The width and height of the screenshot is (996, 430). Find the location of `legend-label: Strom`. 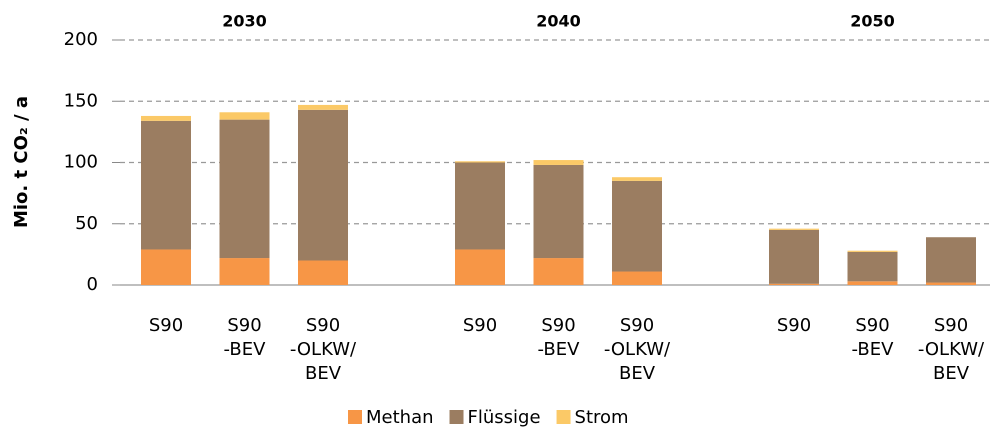

legend-label: Strom is located at coordinates (602, 417).